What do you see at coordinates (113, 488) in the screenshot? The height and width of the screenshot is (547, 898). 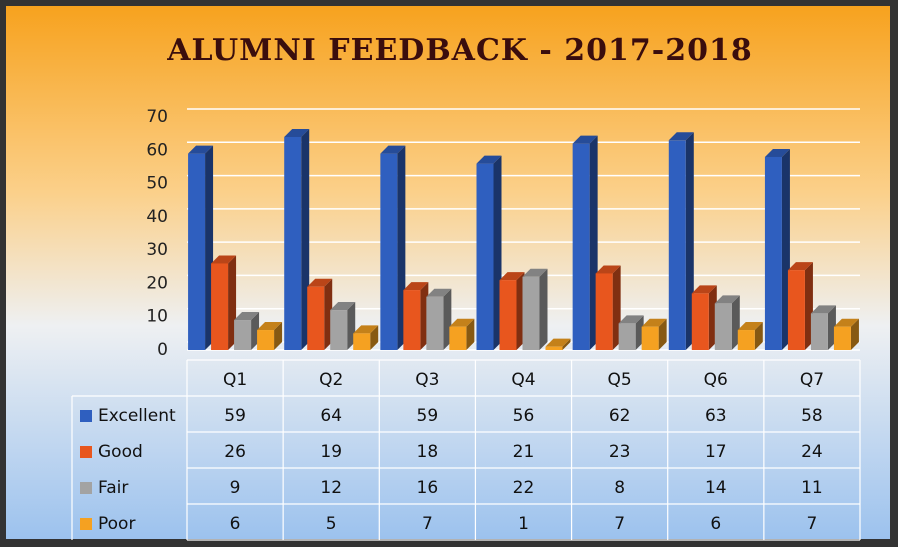 I see `legend-label: Fair` at bounding box center [113, 488].